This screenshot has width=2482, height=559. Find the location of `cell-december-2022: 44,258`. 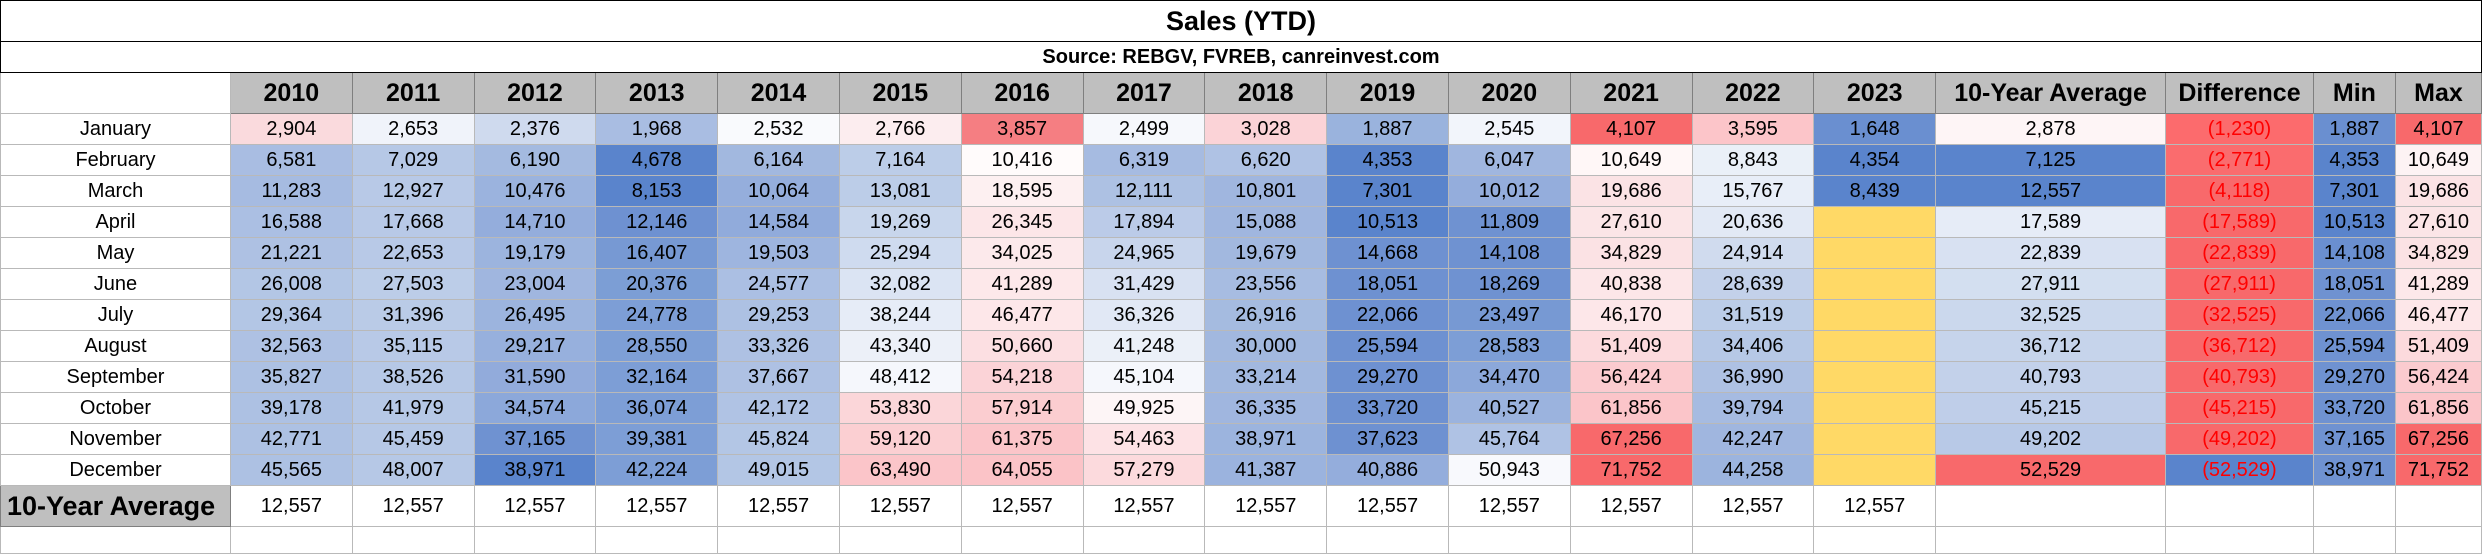

cell-december-2022: 44,258 is located at coordinates (1753, 470).